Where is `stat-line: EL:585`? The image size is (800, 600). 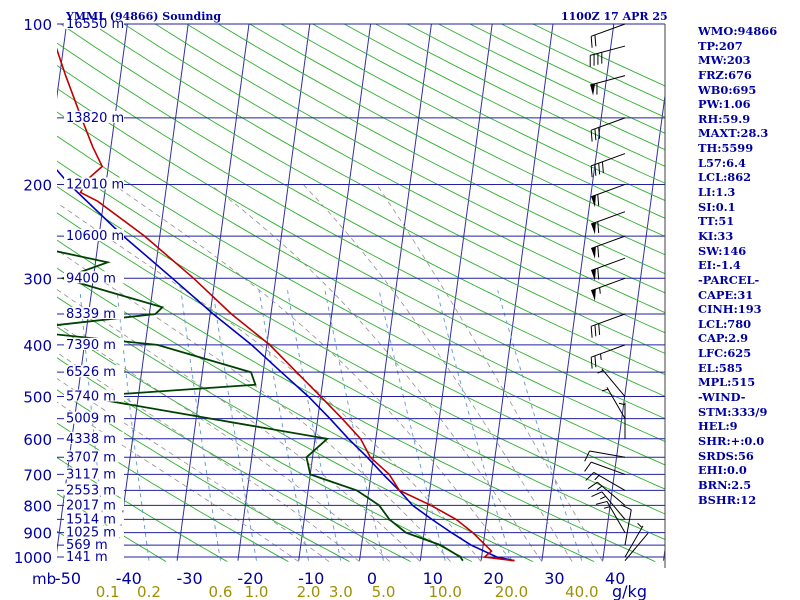
stat-line: EL:585 is located at coordinates (720, 367).